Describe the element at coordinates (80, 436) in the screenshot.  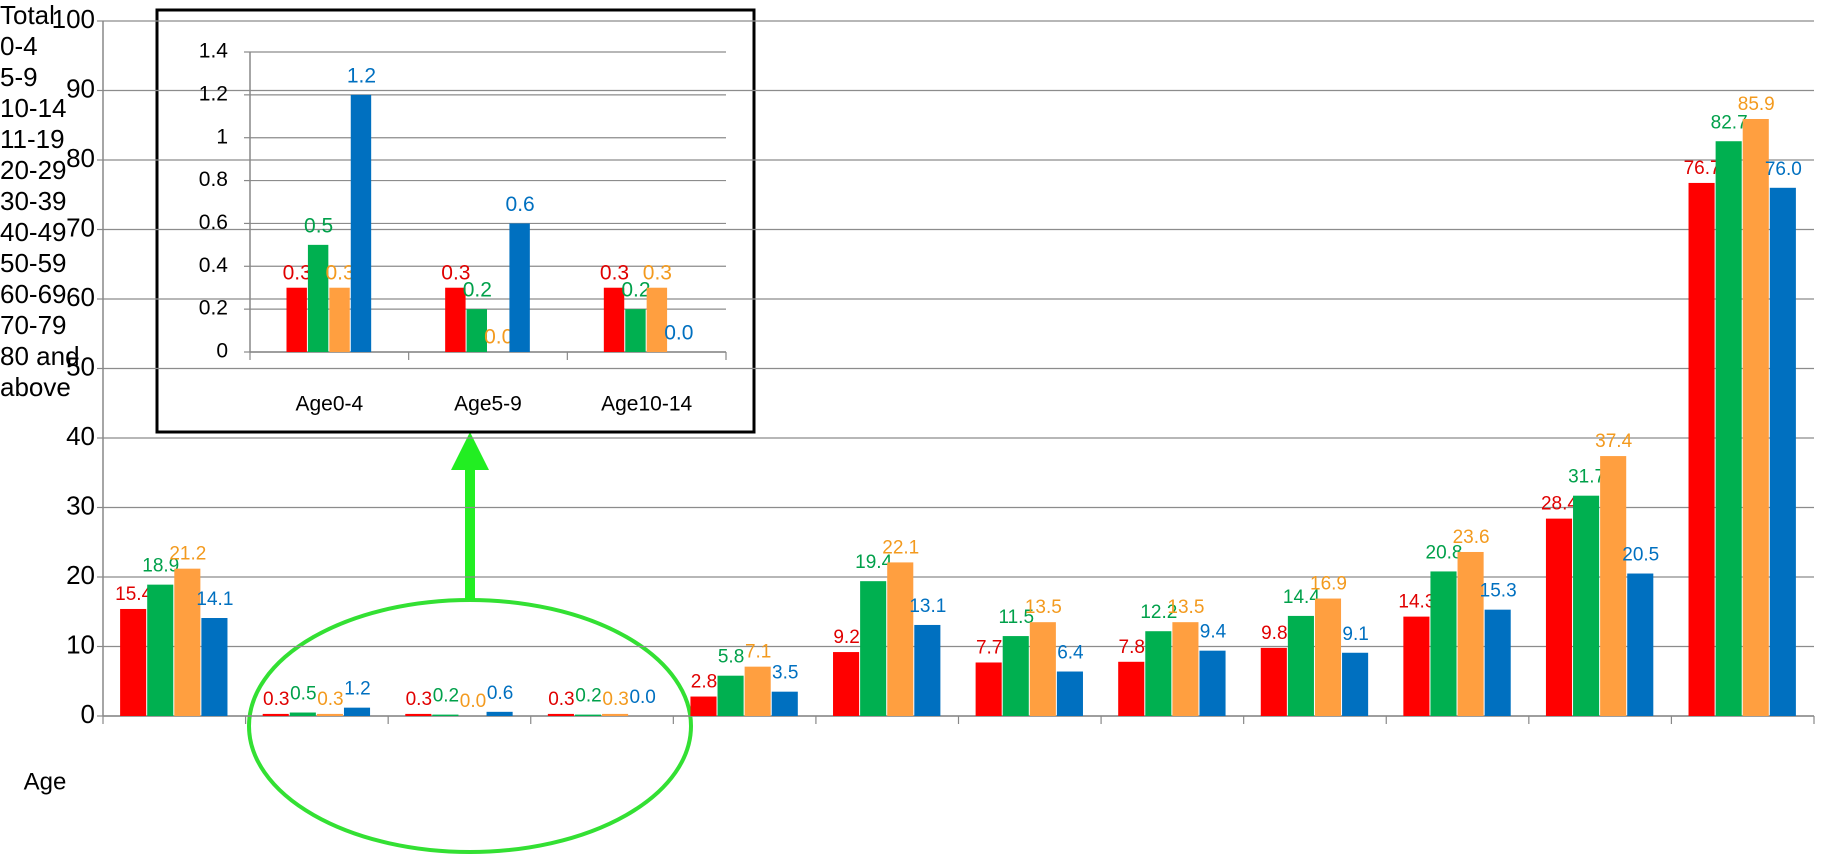
I see `y-tick-label: 40` at that location.